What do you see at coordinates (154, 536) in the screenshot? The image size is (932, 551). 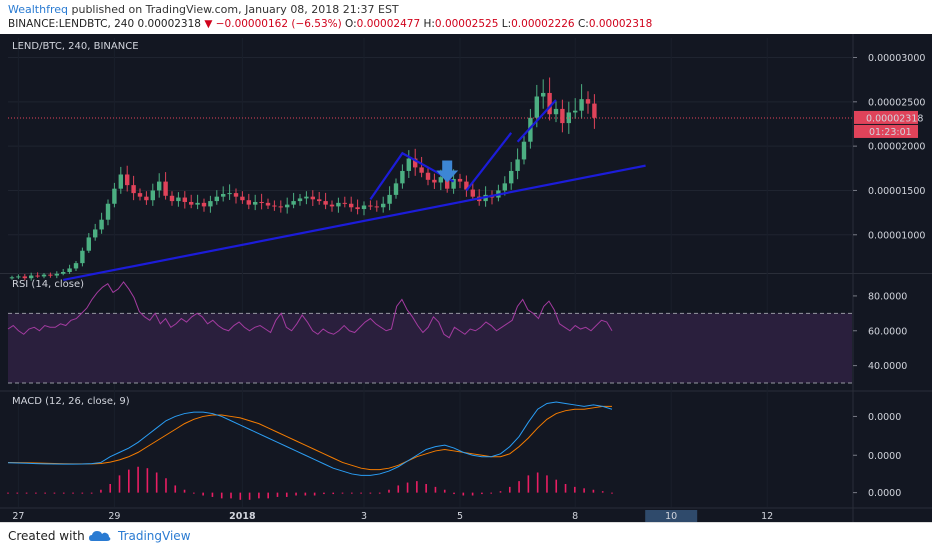 I see `tradingview-brand-link: TradingView` at bounding box center [154, 536].